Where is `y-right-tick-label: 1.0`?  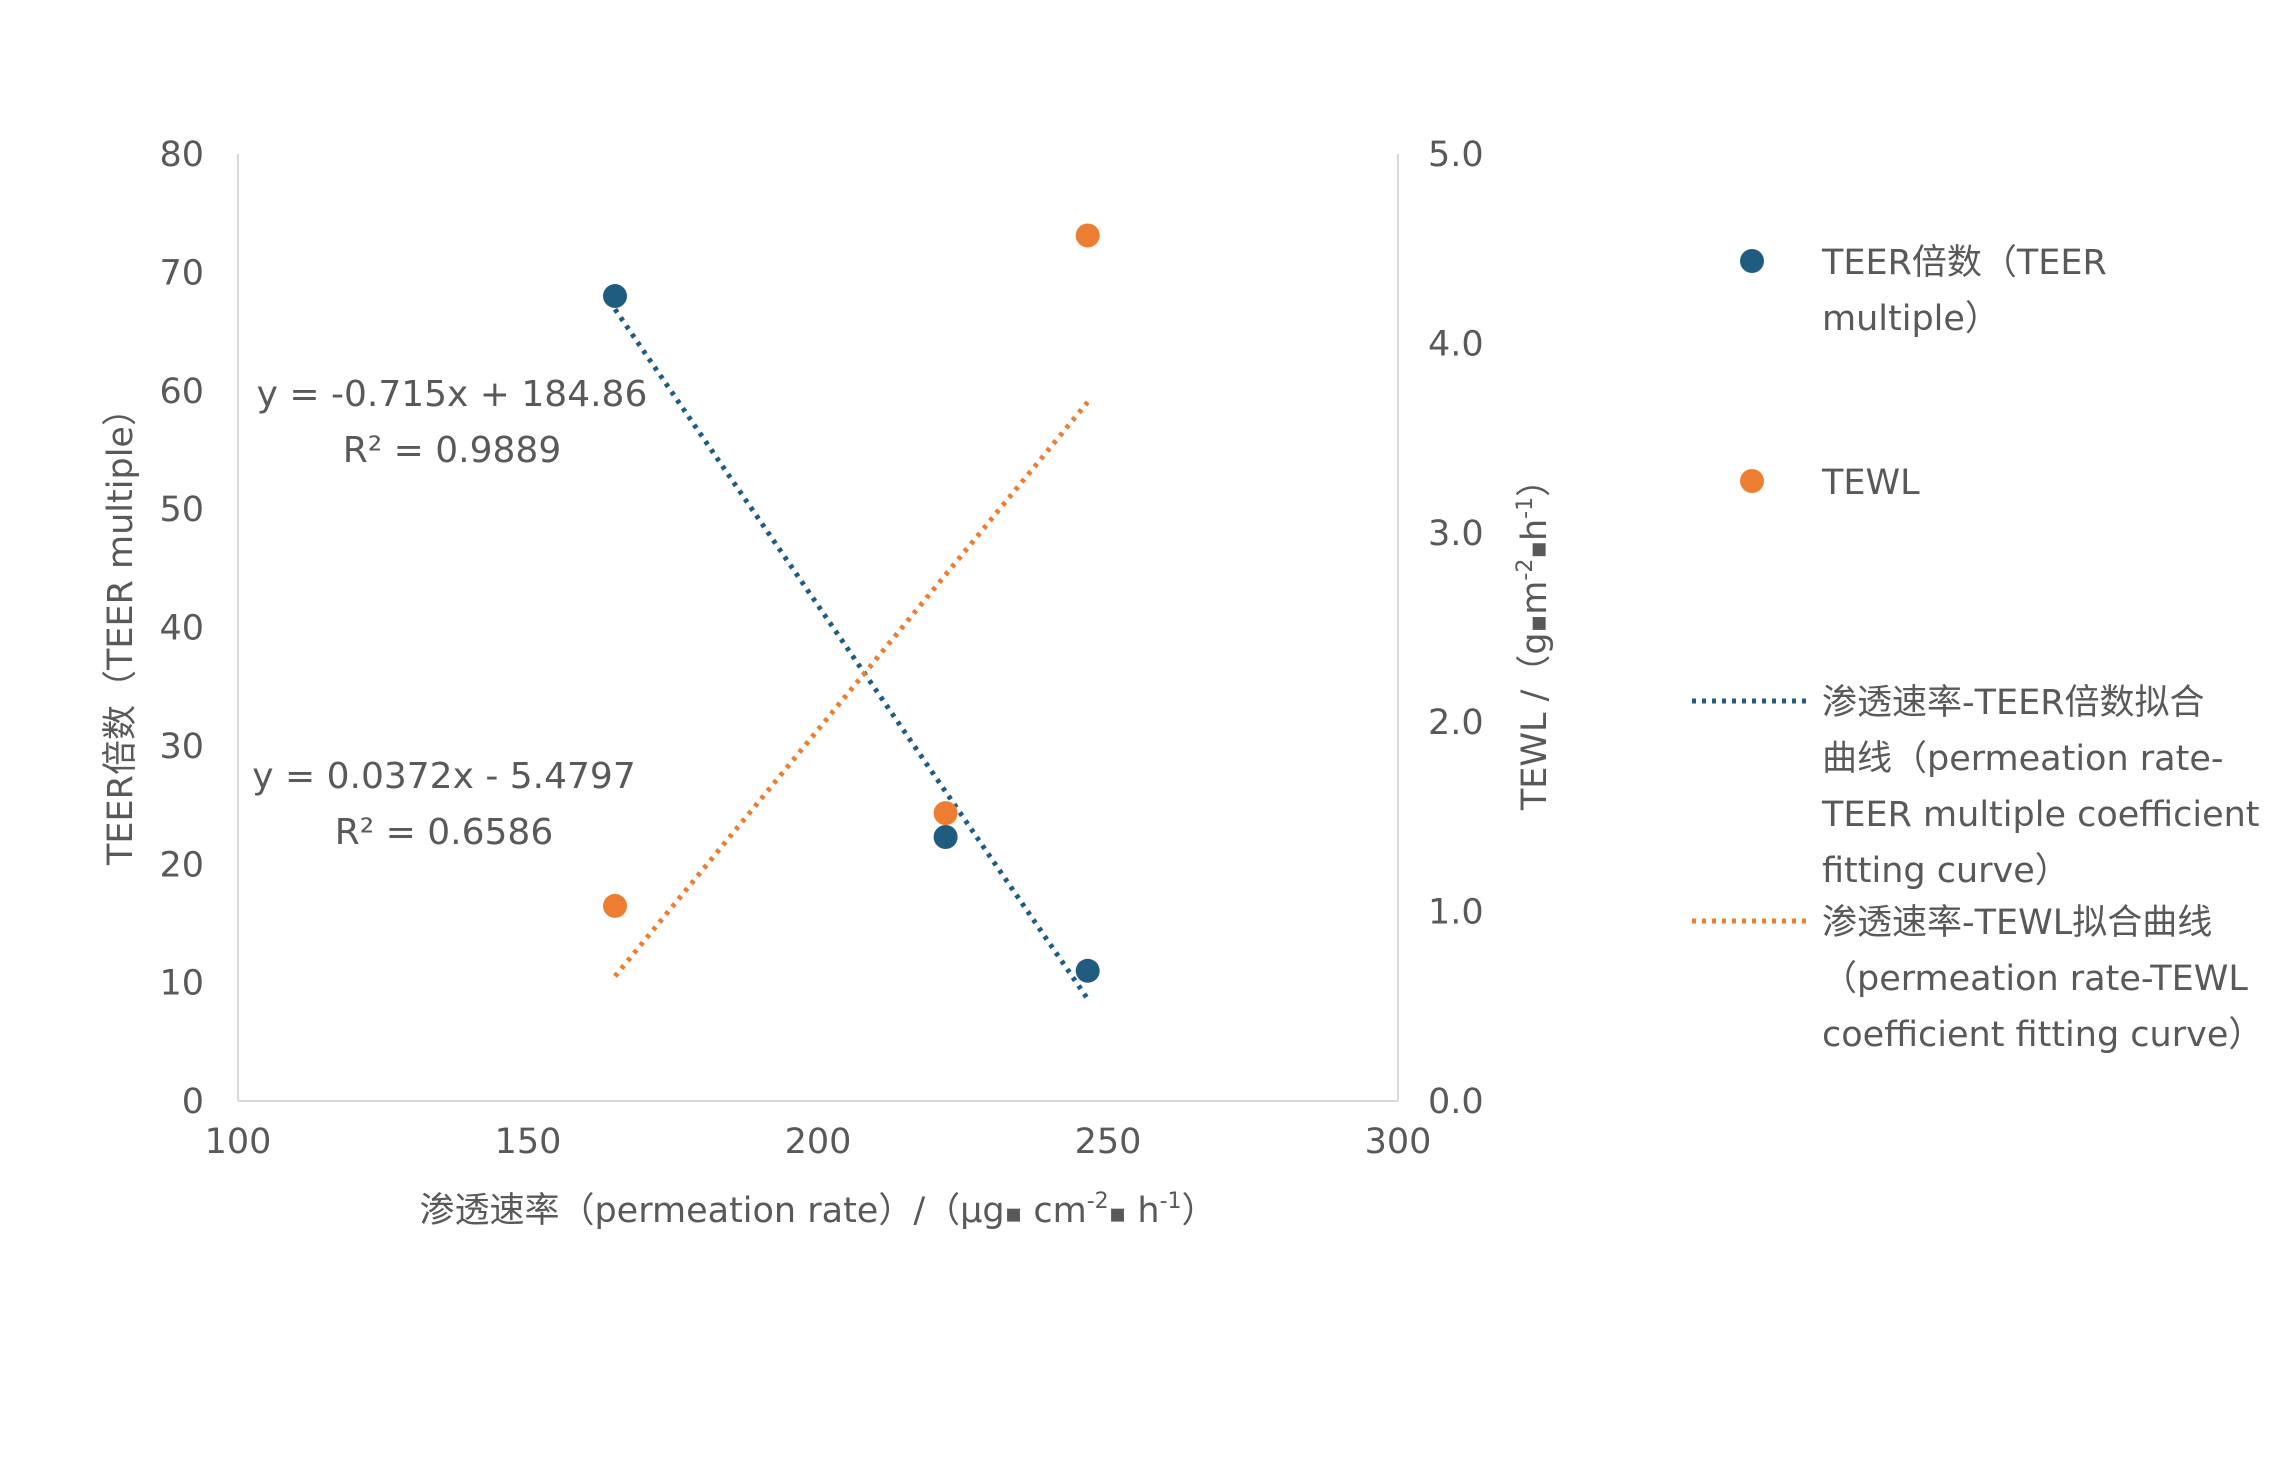 y-right-tick-label: 1.0 is located at coordinates (1456, 913).